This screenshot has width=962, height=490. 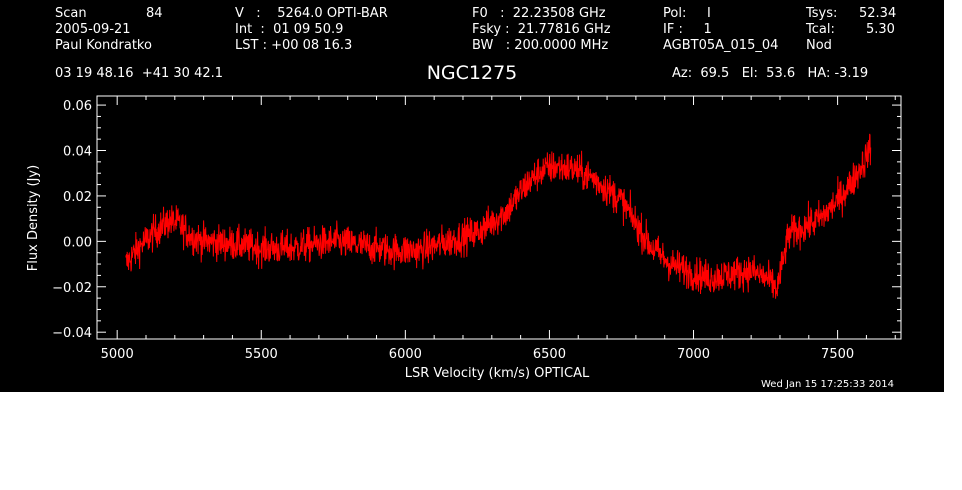 What do you see at coordinates (880, 29) in the screenshot?
I see `tcal-value: 5.30` at bounding box center [880, 29].